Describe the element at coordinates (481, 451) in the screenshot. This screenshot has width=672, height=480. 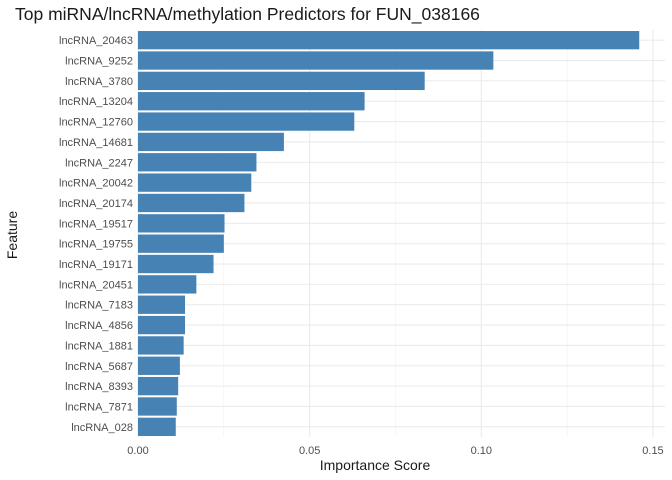
I see `x-tick-label: 0.10` at that location.